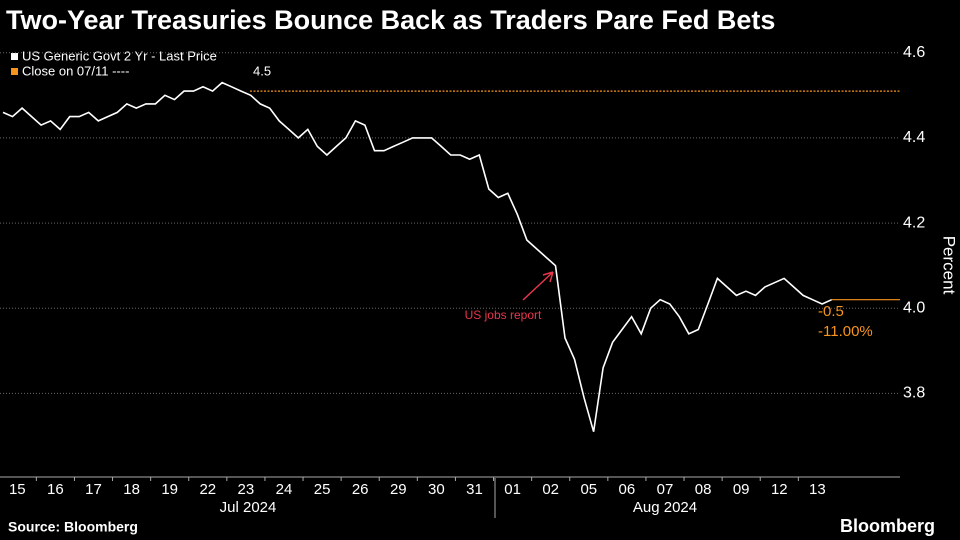  What do you see at coordinates (262, 70) in the screenshot?
I see `close-value-label: 4.5` at bounding box center [262, 70].